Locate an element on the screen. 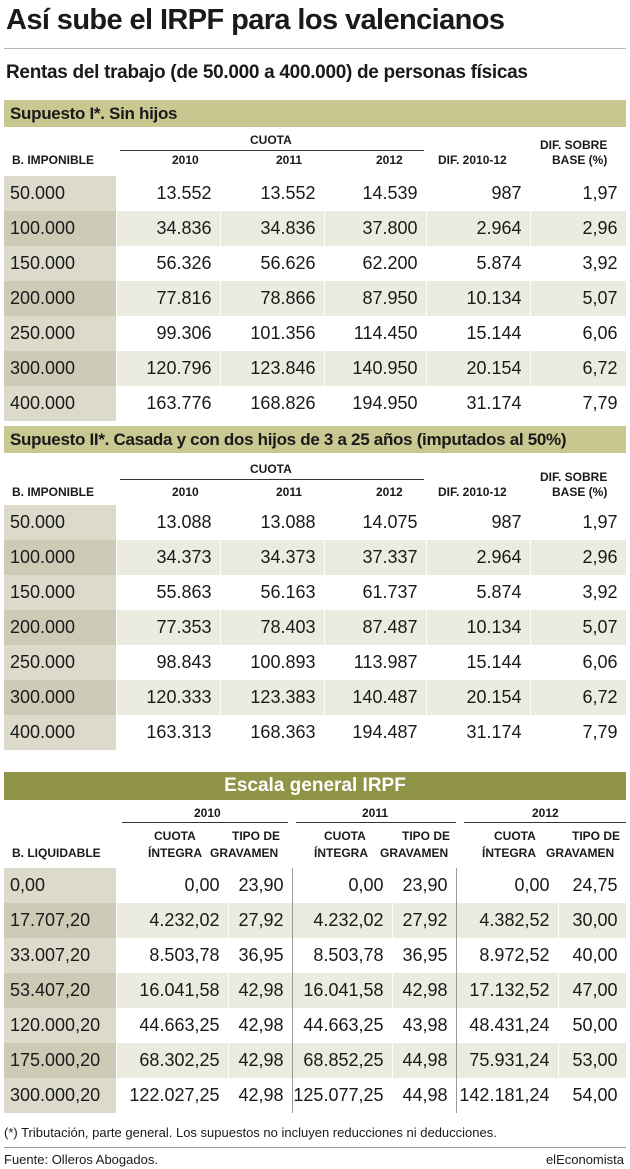 The width and height of the screenshot is (630, 1169). row-label-cell: 150.000 is located at coordinates (60, 263).